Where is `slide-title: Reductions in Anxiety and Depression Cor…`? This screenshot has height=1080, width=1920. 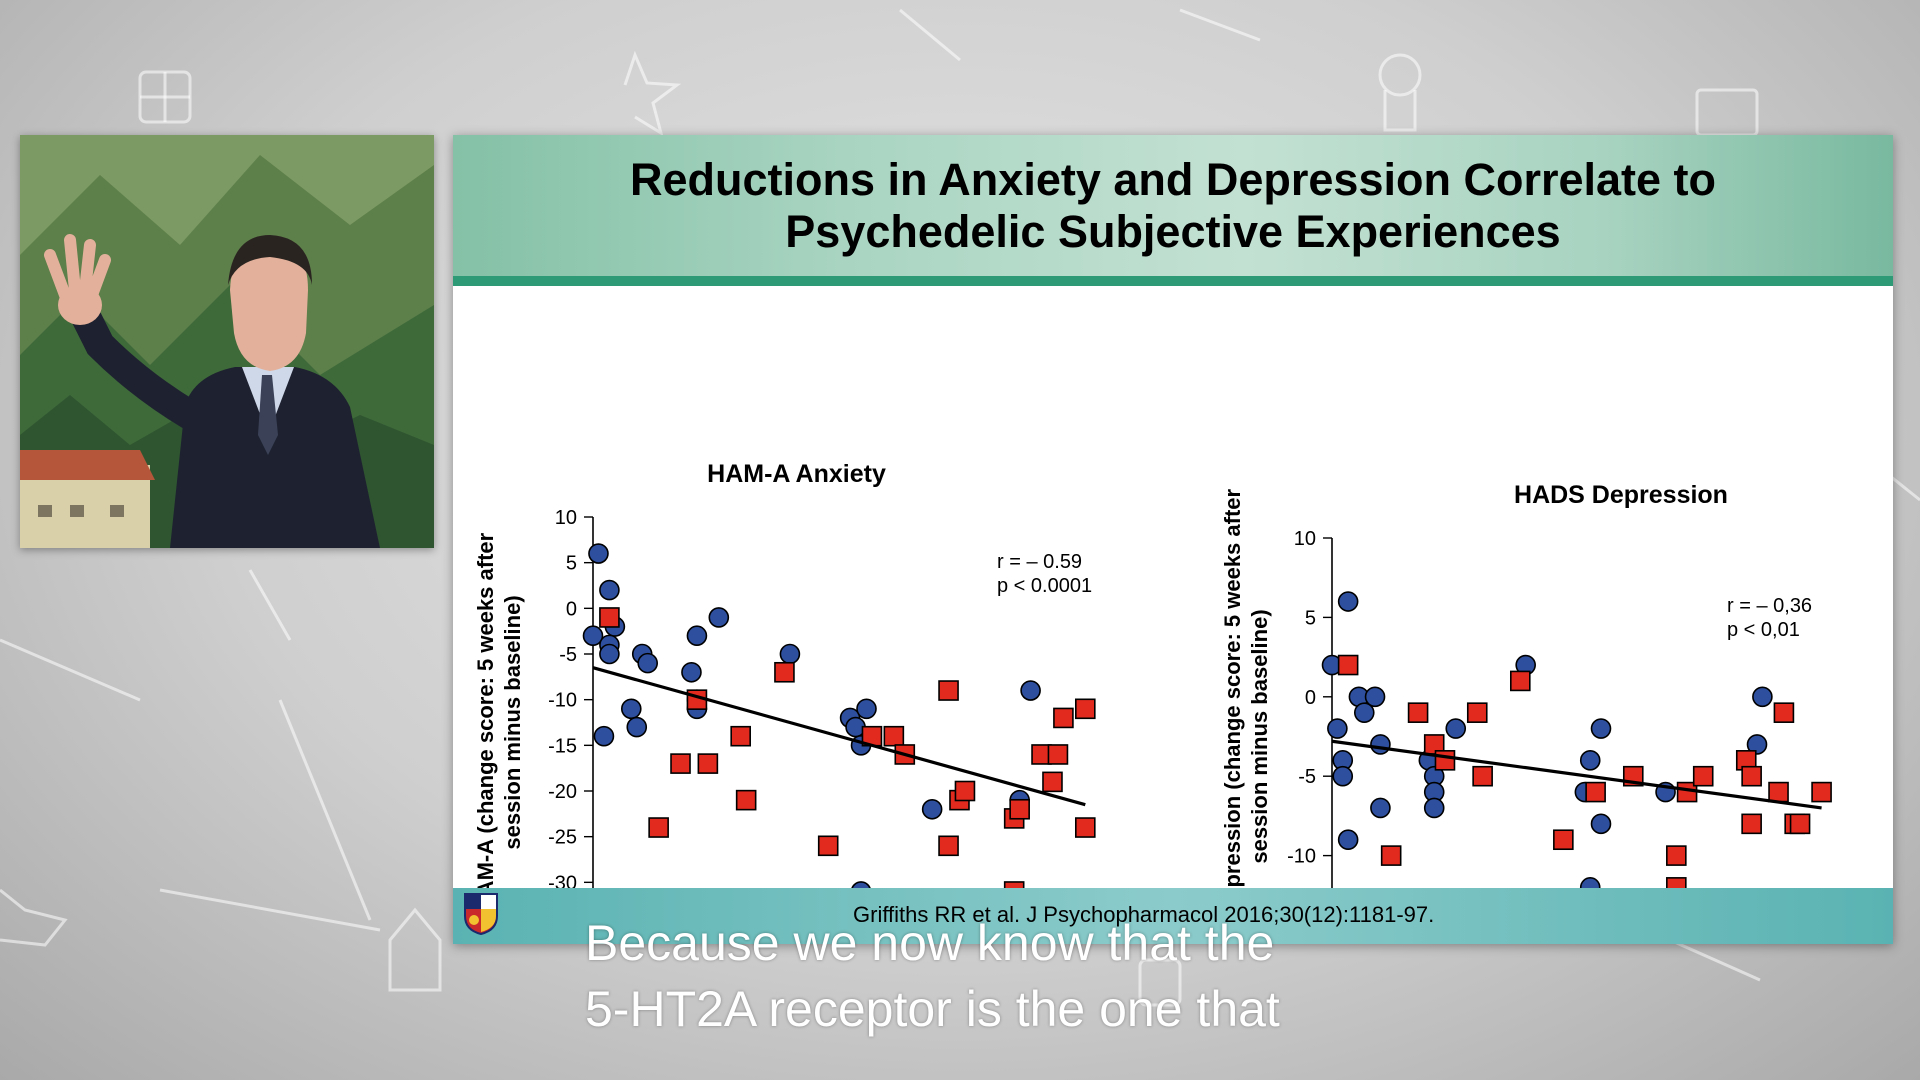
slide-title: Reductions in Anxiety and Depression Cor… is located at coordinates (1173, 206).